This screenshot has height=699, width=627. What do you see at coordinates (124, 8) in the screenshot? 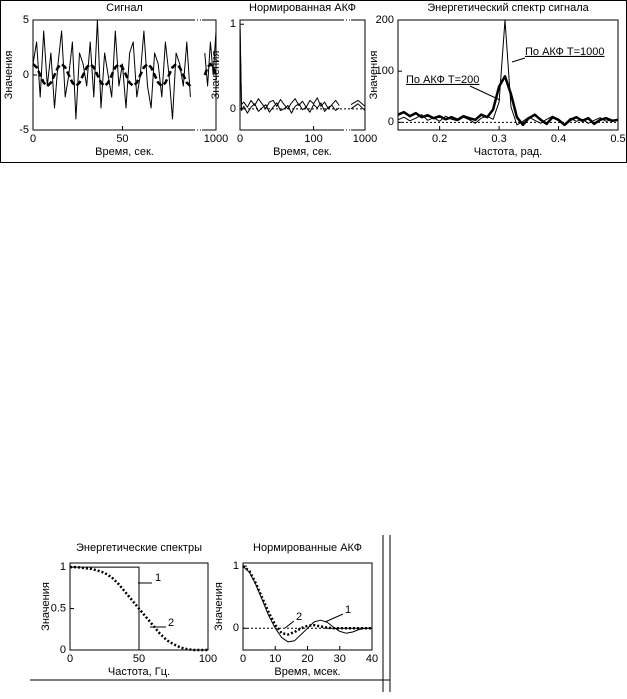
I see `chart-title: Сигнал` at bounding box center [124, 8].